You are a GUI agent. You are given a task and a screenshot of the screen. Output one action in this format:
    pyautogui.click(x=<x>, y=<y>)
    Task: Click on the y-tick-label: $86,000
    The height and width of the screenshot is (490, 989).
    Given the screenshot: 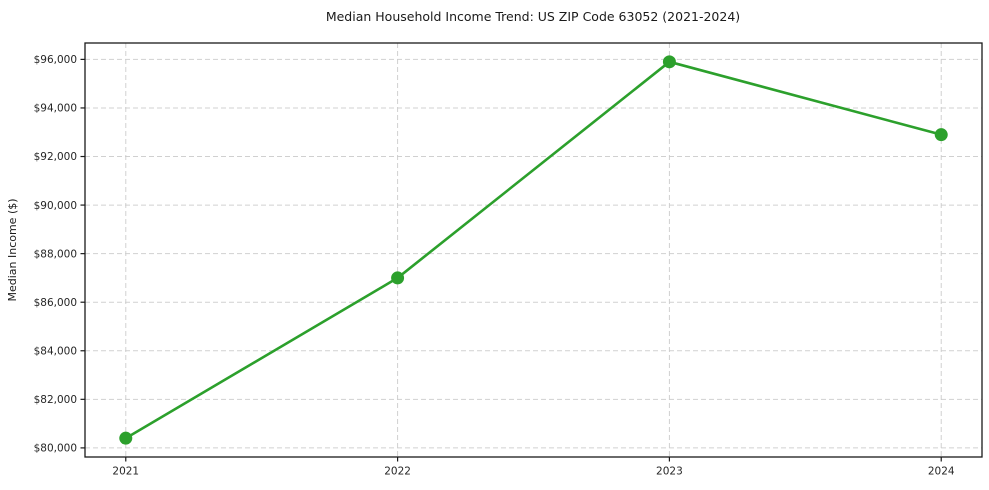 What is the action you would take?
    pyautogui.click(x=55, y=303)
    